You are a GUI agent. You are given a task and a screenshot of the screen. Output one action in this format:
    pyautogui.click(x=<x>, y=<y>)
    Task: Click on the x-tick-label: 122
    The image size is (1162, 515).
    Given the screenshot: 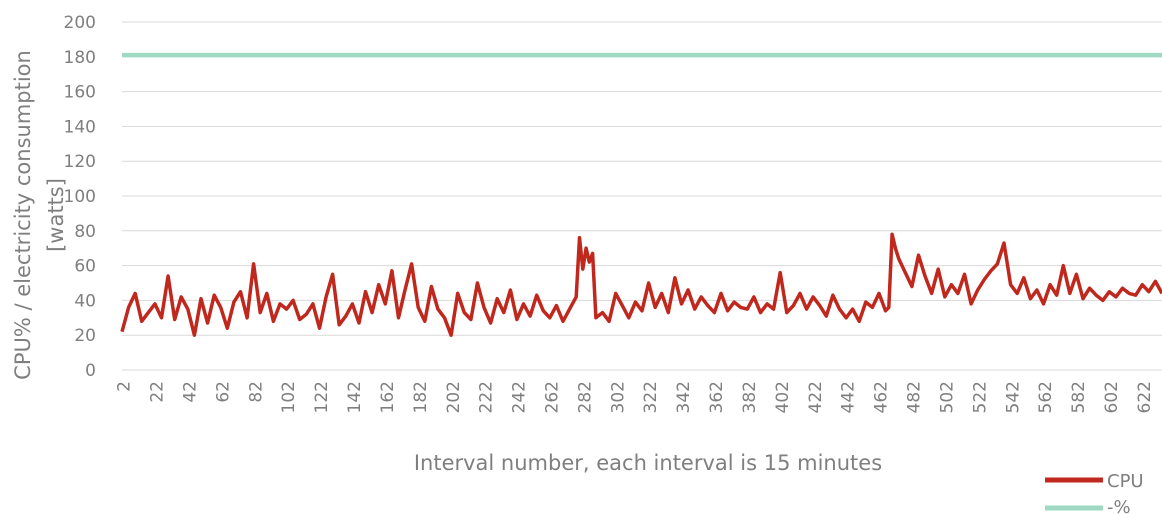 What is the action you would take?
    pyautogui.click(x=322, y=397)
    